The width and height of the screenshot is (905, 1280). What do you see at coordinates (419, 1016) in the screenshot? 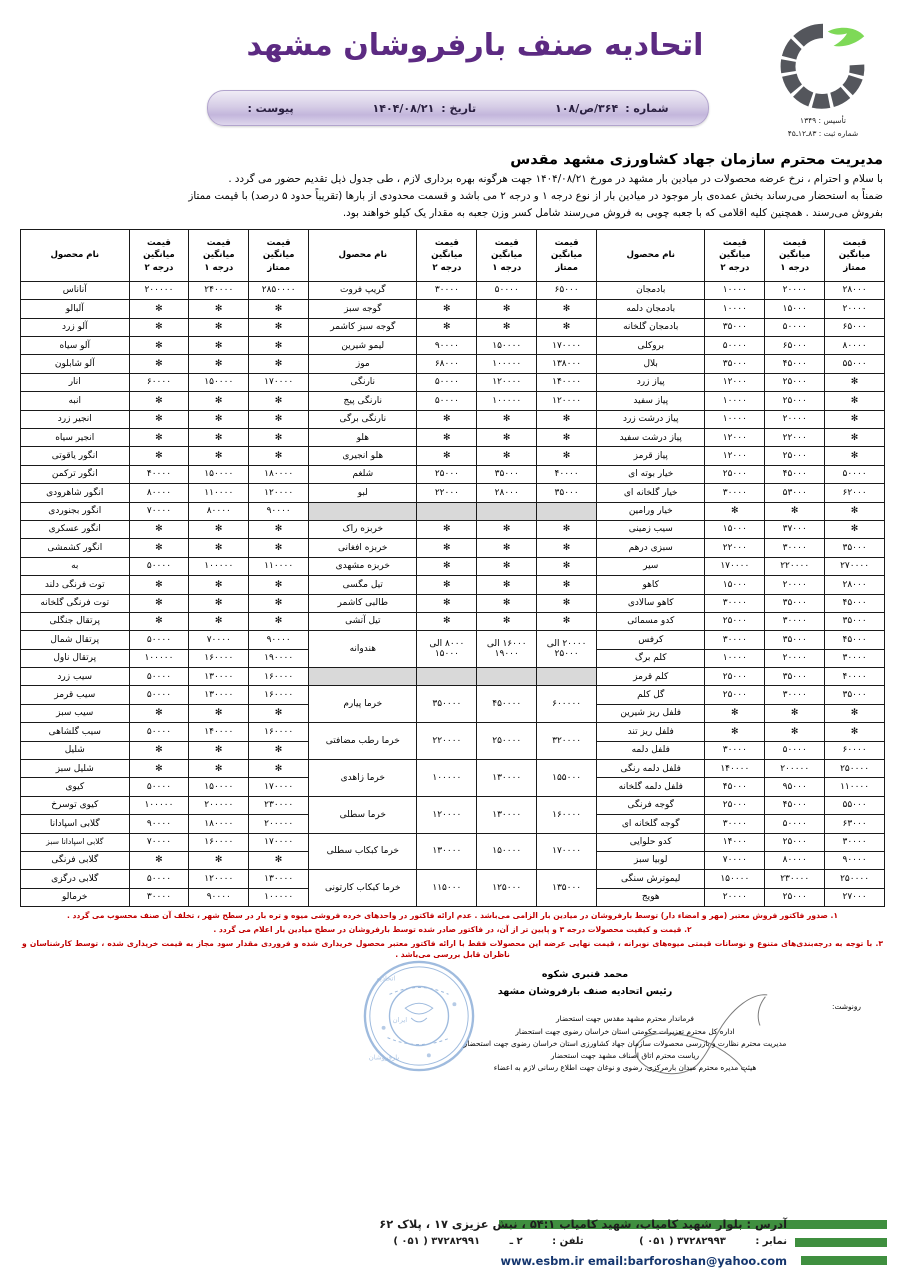
I see `official-round-stamp: اتحادیه بارفروشان ایران` at bounding box center [419, 1016].